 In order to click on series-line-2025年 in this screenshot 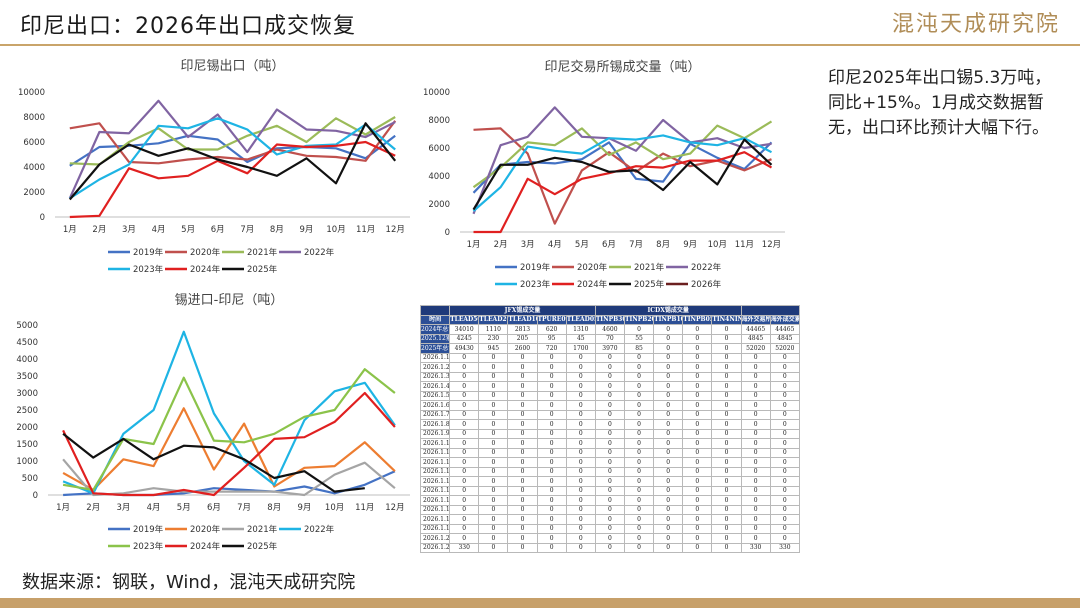, I will do `click(622, 174)`.